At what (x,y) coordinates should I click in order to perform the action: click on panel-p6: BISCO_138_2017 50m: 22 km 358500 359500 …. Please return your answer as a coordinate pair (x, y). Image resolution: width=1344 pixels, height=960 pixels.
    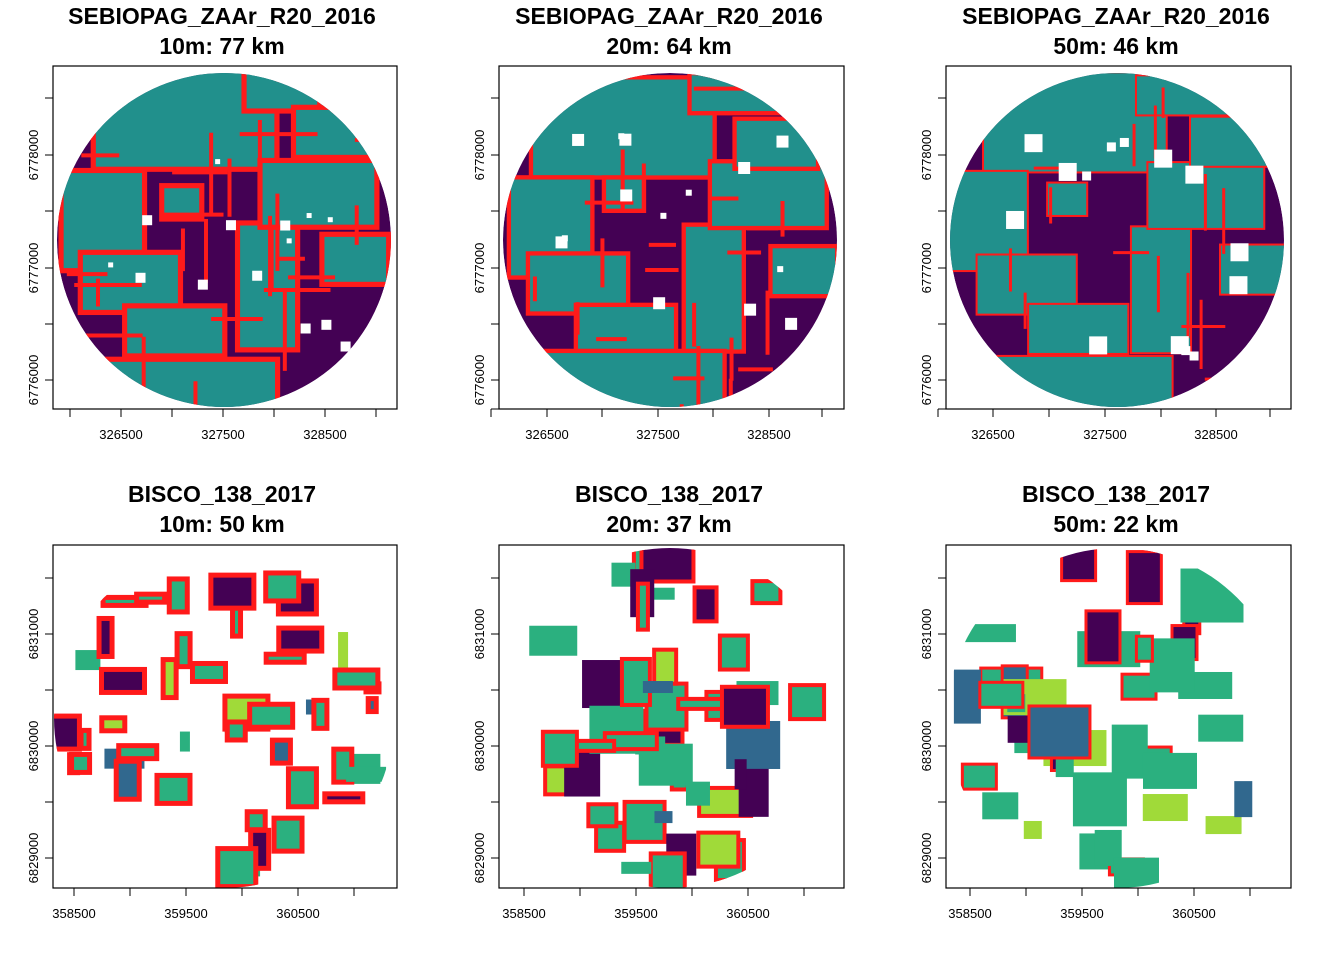
    Looking at the image, I should click on (1105, 701).